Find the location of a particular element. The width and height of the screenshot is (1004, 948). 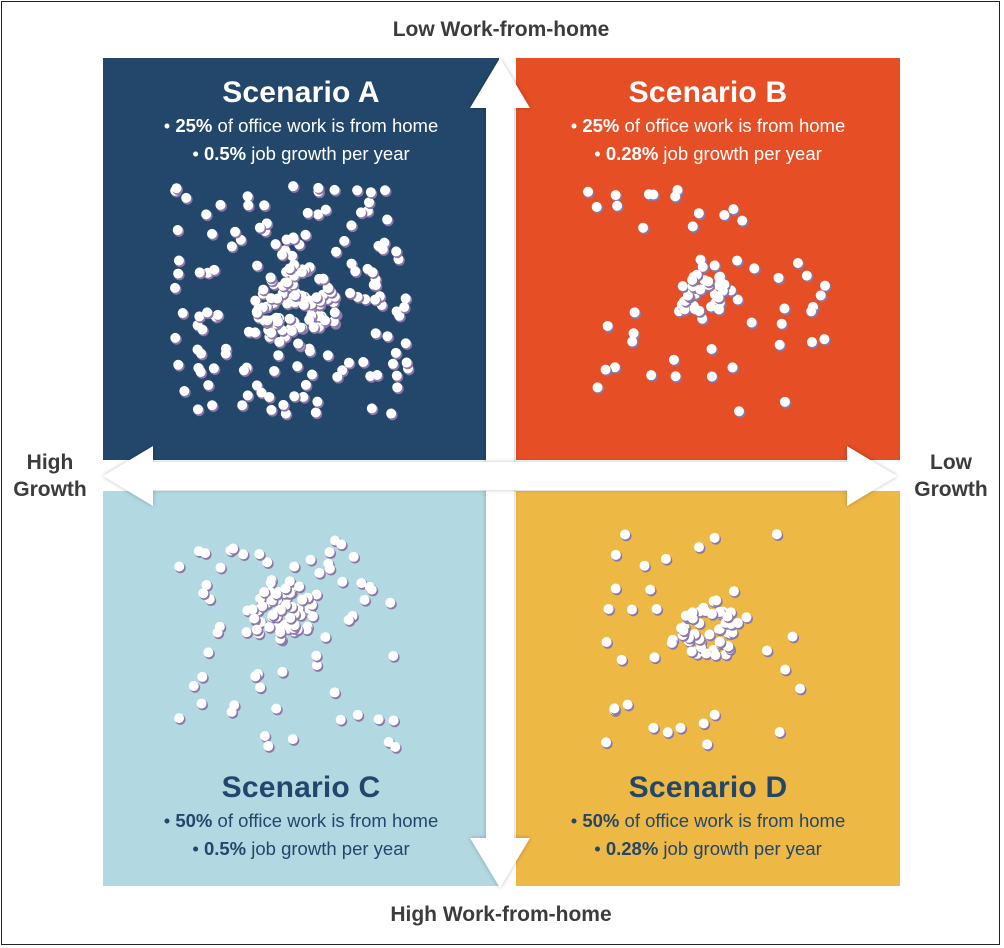

scenario-b-wfh-text: of office work is from home is located at coordinates (732, 125).